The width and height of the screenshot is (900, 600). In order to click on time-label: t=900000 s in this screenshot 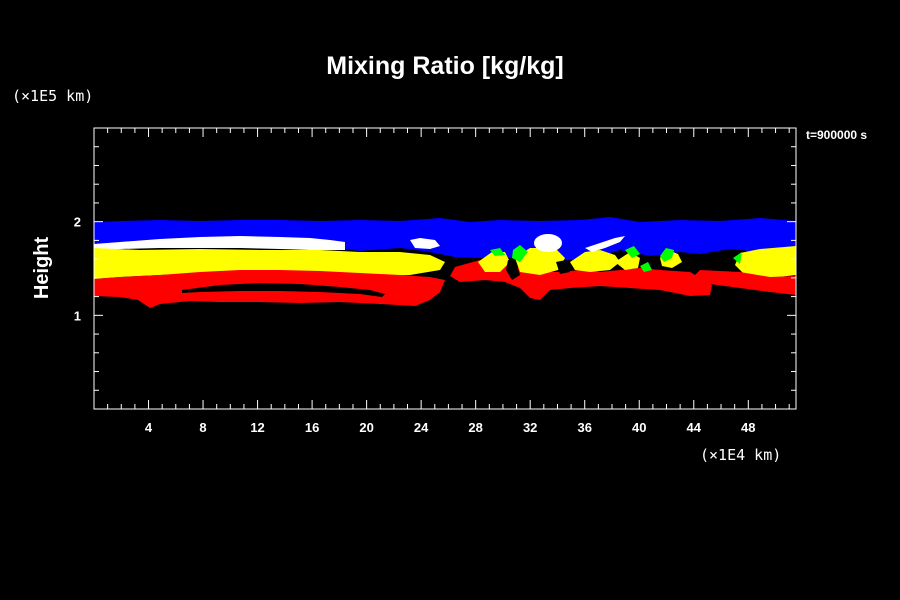, I will do `click(836, 135)`.